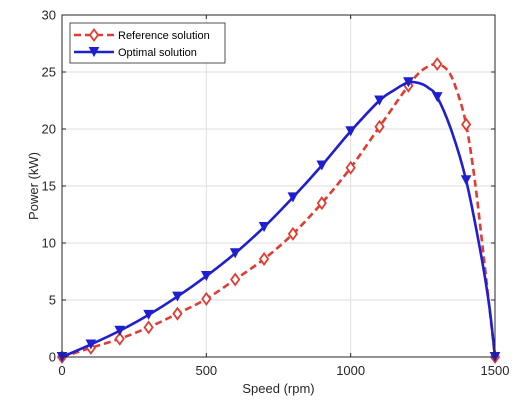 This screenshot has height=407, width=532. Describe the element at coordinates (49, 129) in the screenshot. I see `y-tick-label: 20` at that location.